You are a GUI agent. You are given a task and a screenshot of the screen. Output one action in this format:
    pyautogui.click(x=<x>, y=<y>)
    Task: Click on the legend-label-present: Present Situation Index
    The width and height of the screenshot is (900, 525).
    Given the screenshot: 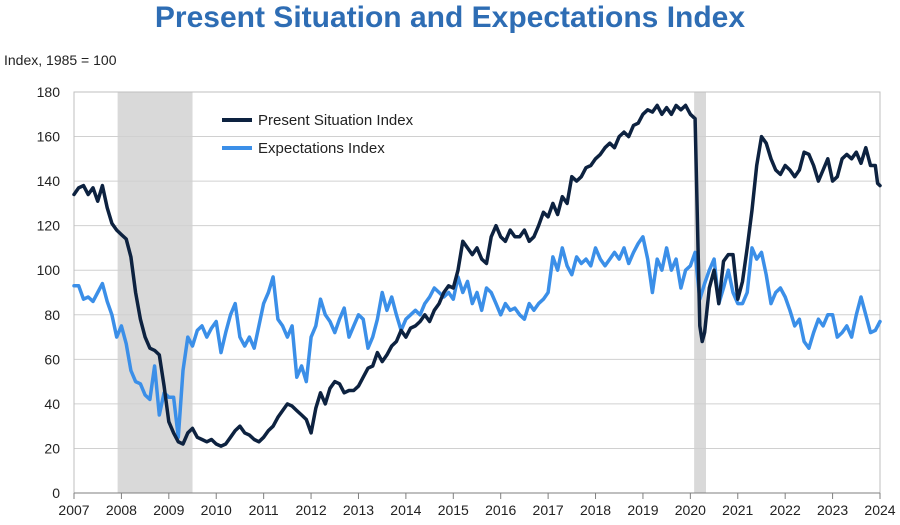 What is the action you would take?
    pyautogui.click(x=336, y=120)
    